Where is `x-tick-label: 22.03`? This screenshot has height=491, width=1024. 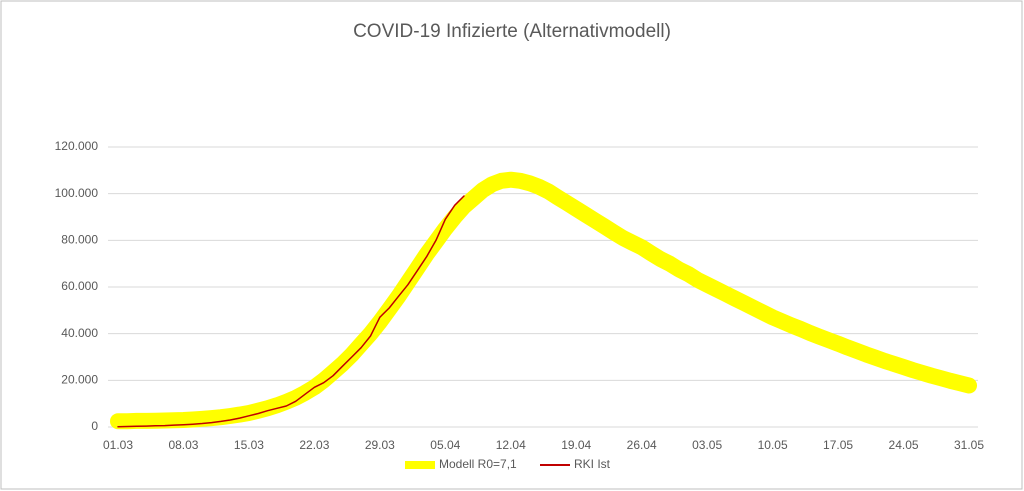 x-tick-label: 22.03 is located at coordinates (314, 445).